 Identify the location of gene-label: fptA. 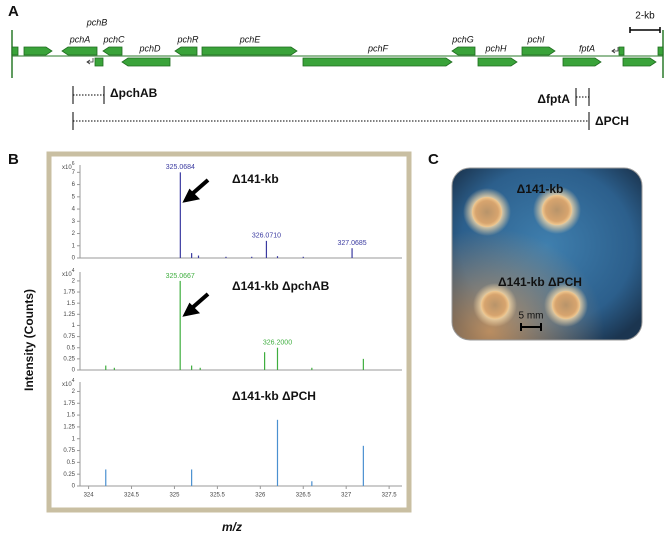
(587, 48).